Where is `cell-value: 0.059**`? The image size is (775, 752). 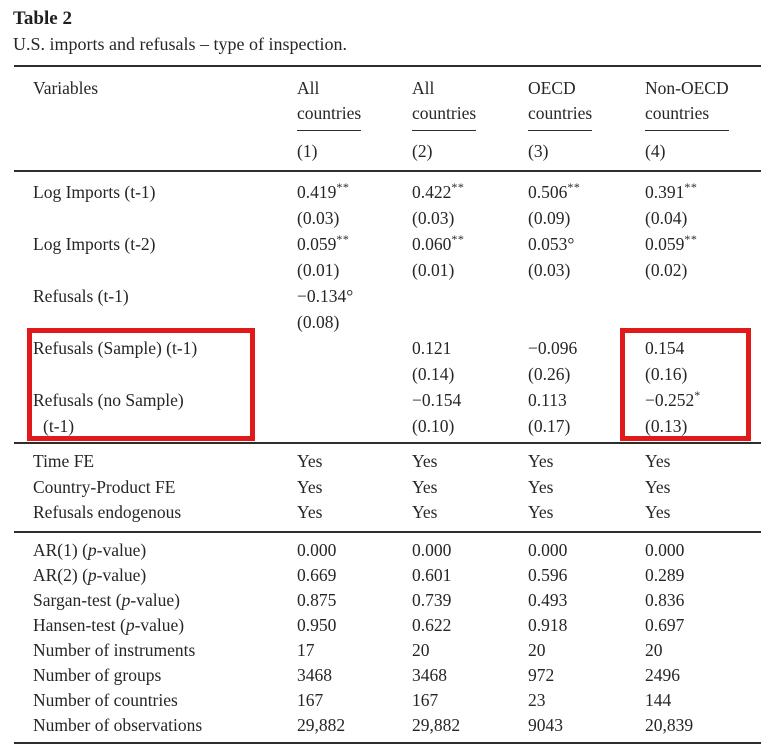 cell-value: 0.059** is located at coordinates (703, 244).